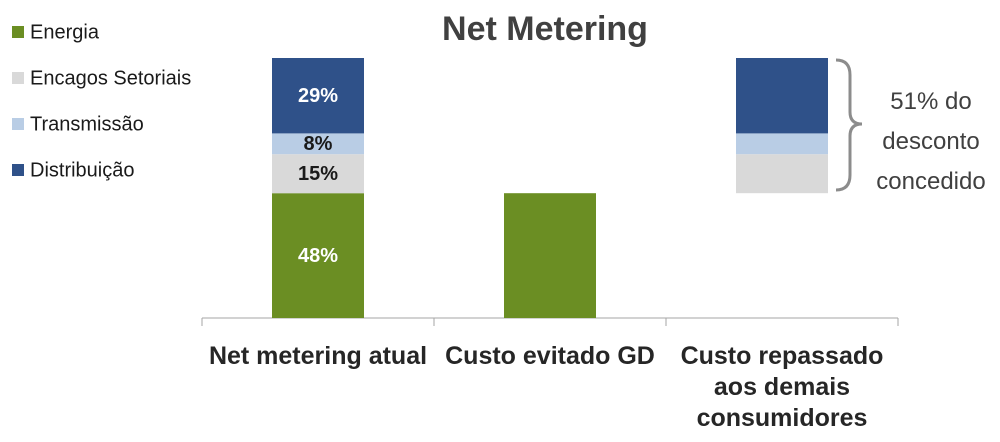 Image resolution: width=1000 pixels, height=442 pixels. Describe the element at coordinates (849, 125) in the screenshot. I see `brace` at that location.